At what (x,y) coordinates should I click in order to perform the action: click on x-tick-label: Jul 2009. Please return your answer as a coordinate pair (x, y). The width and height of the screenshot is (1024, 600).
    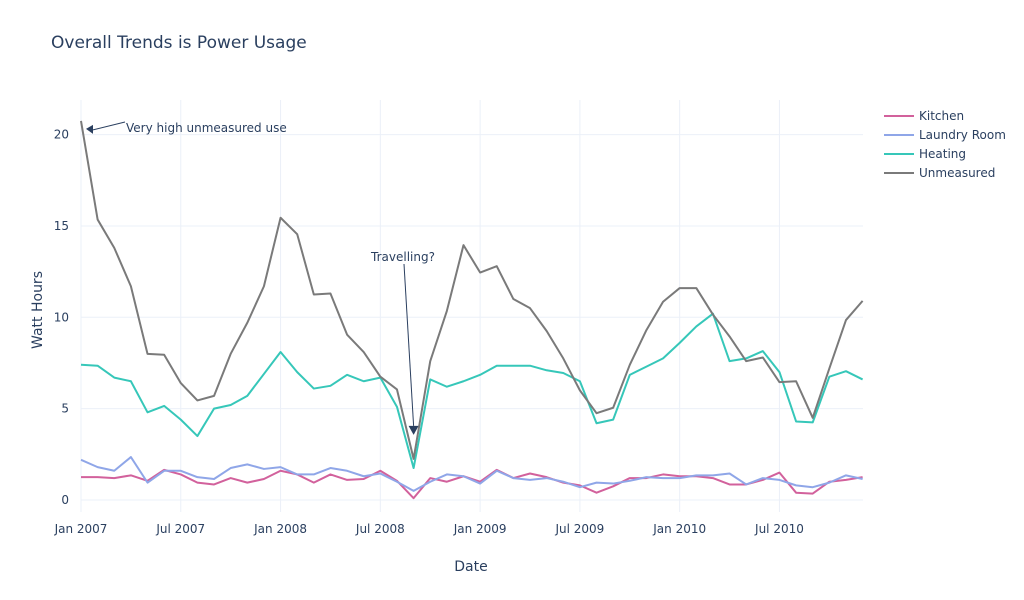
    Looking at the image, I should click on (579, 529).